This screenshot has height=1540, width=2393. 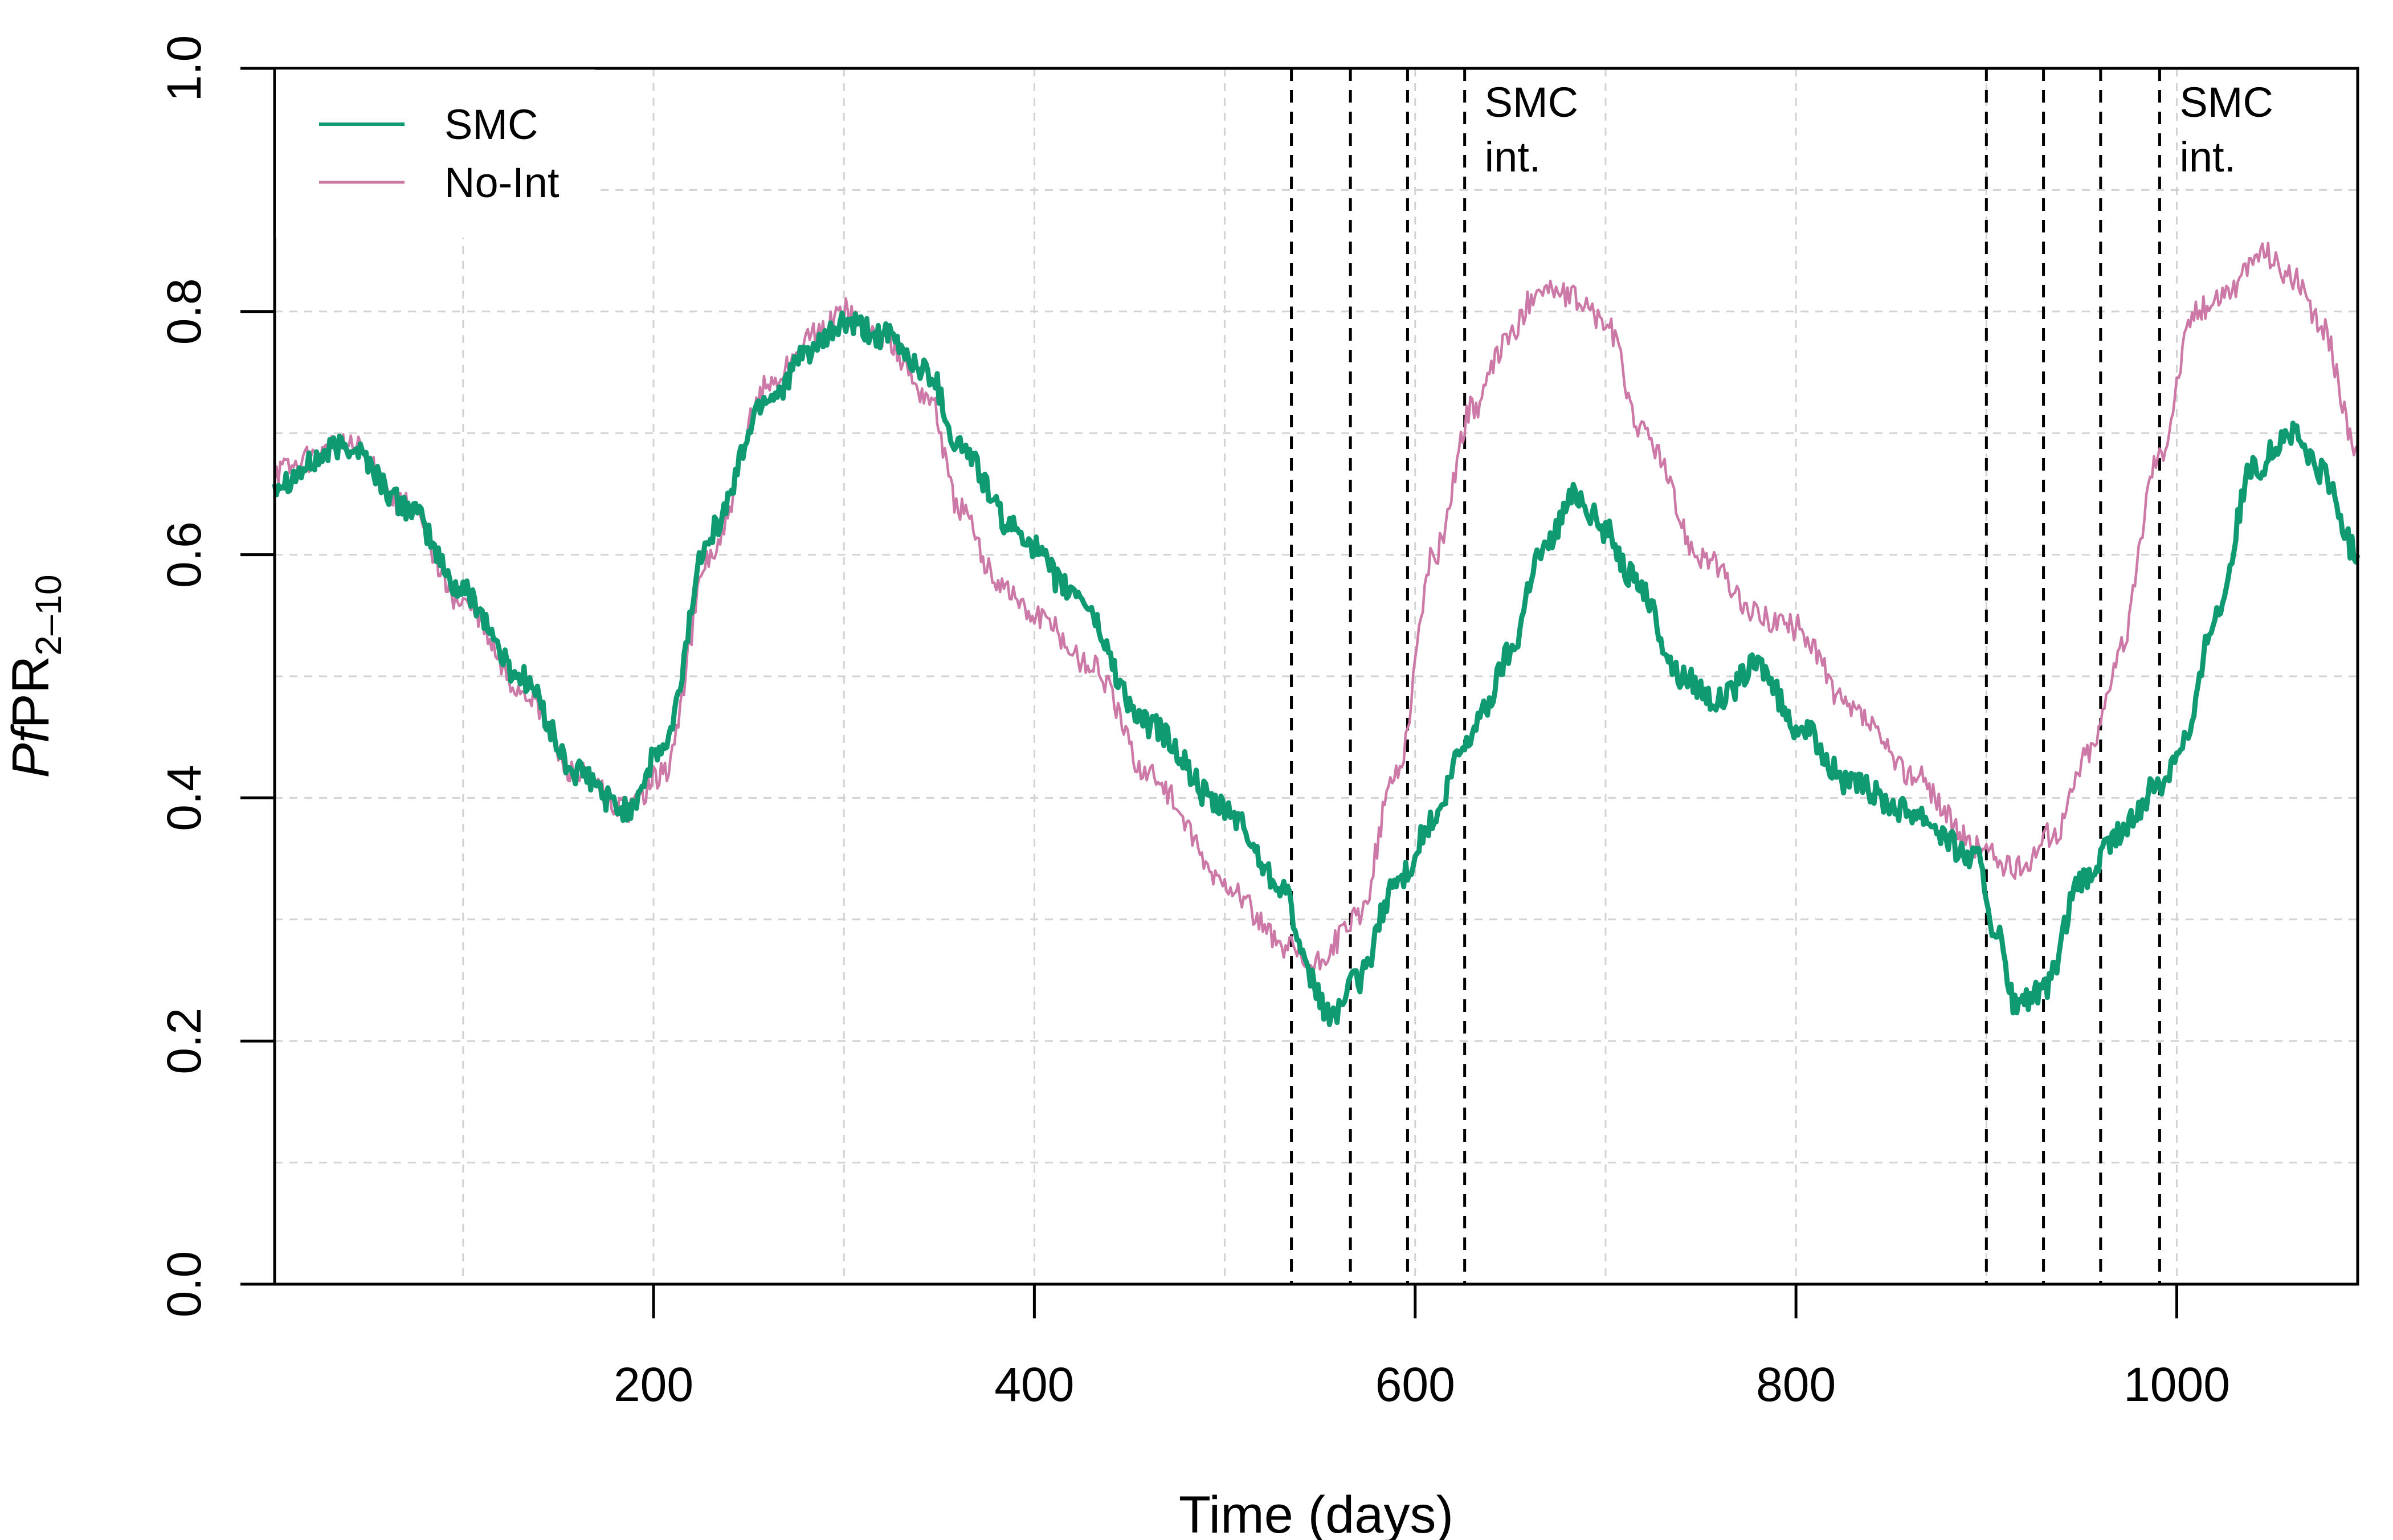 What do you see at coordinates (2177, 1384) in the screenshot?
I see `x-tick-label: 1000` at bounding box center [2177, 1384].